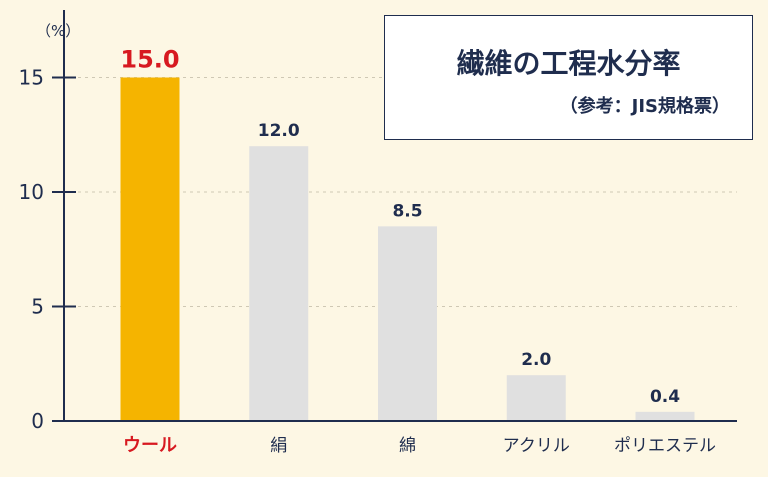  What do you see at coordinates (58, 31) in the screenshot?
I see `y-axis-unit: （%）` at bounding box center [58, 31].